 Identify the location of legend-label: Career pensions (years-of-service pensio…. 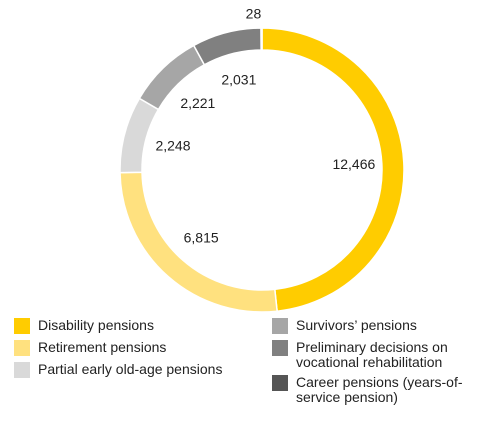
(379, 389).